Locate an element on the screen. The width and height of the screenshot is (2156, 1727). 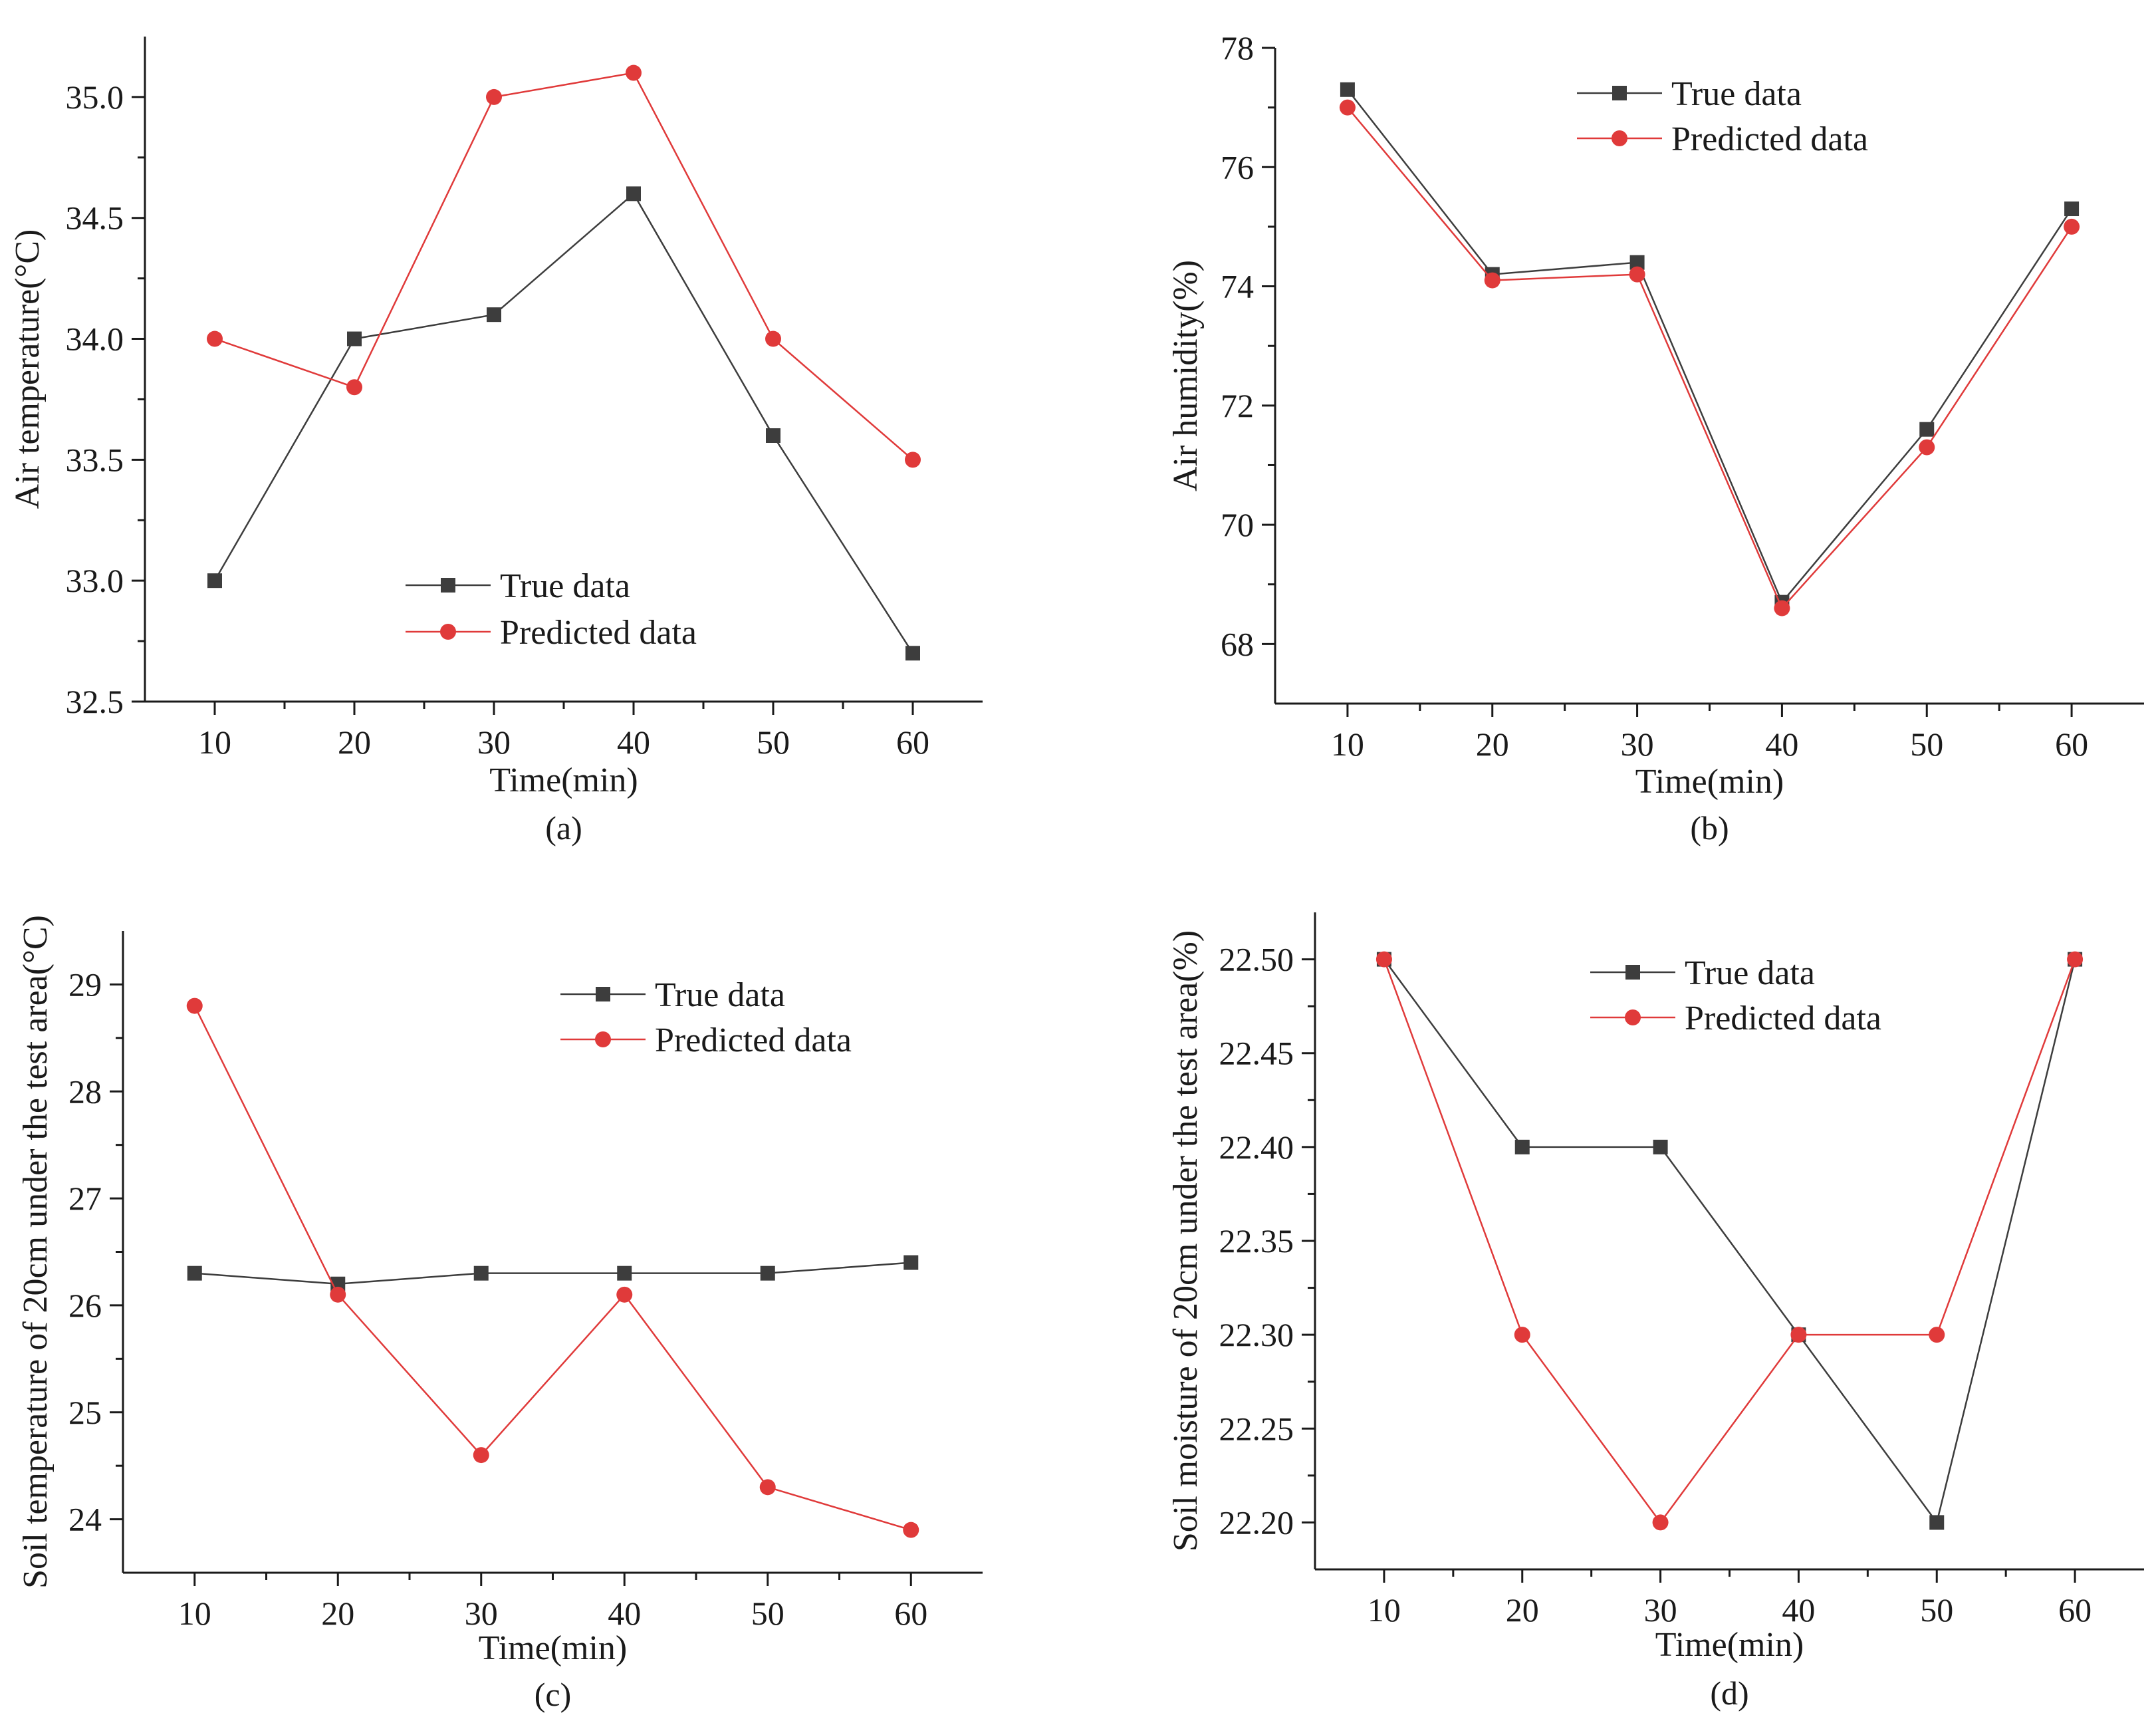
y-axis-title: Air humidity(%) is located at coordinates (1186, 376).